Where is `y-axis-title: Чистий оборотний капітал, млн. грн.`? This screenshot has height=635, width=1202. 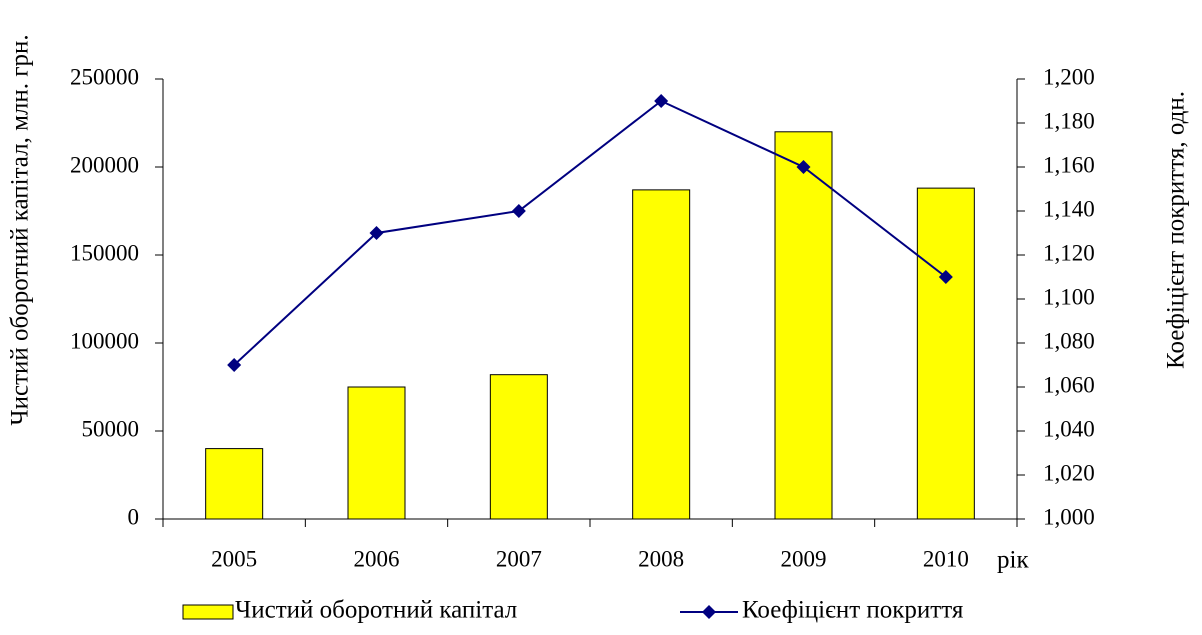 y-axis-title: Чистий оборотний капітал, млн. грн. is located at coordinates (20, 229).